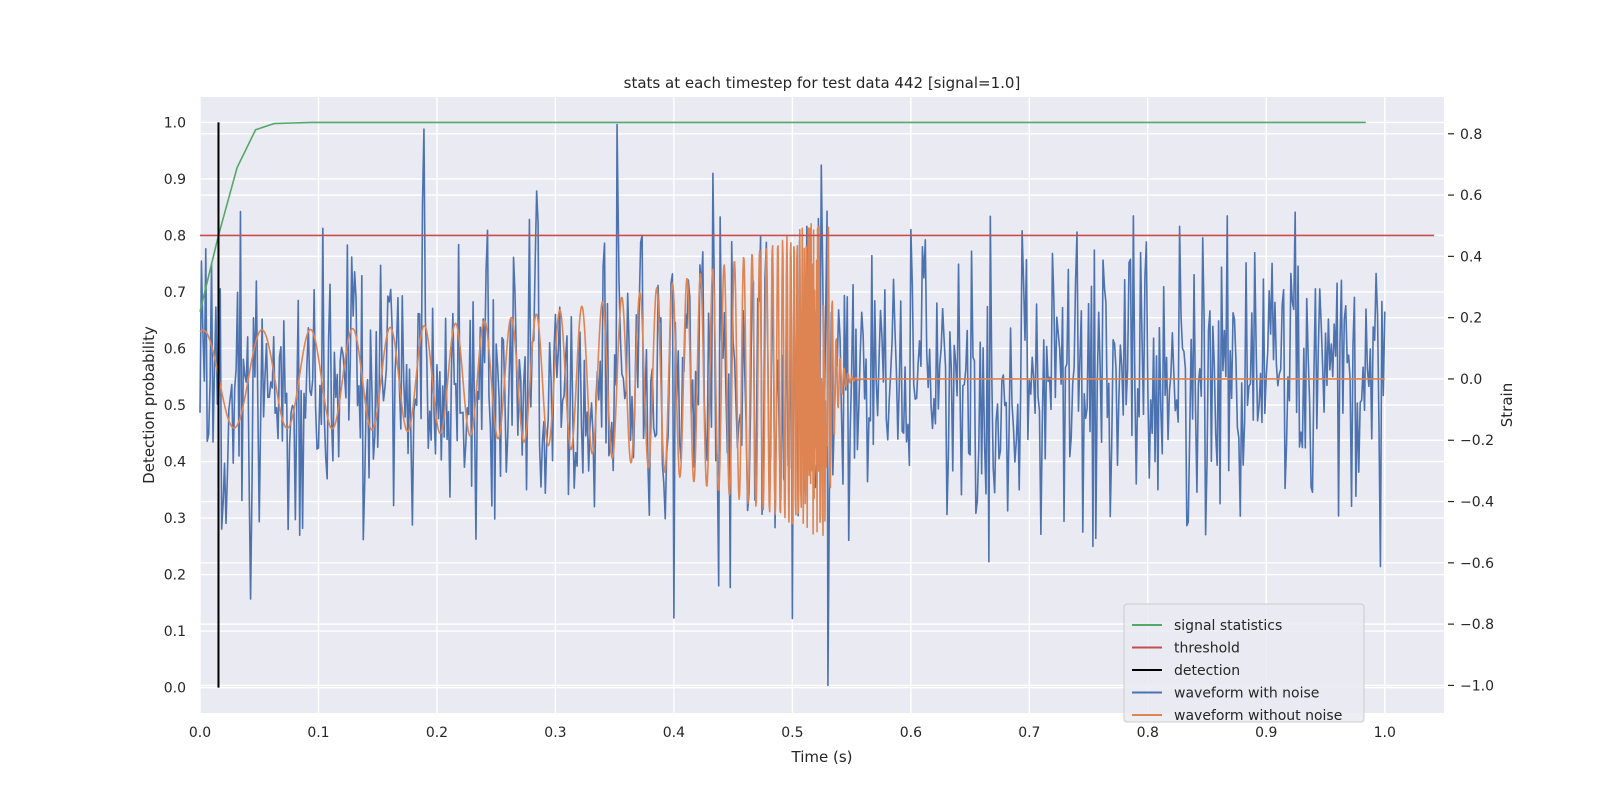 This screenshot has height=800, width=1600. I want to click on y2-tick-label: 0.8, so click(1471, 135).